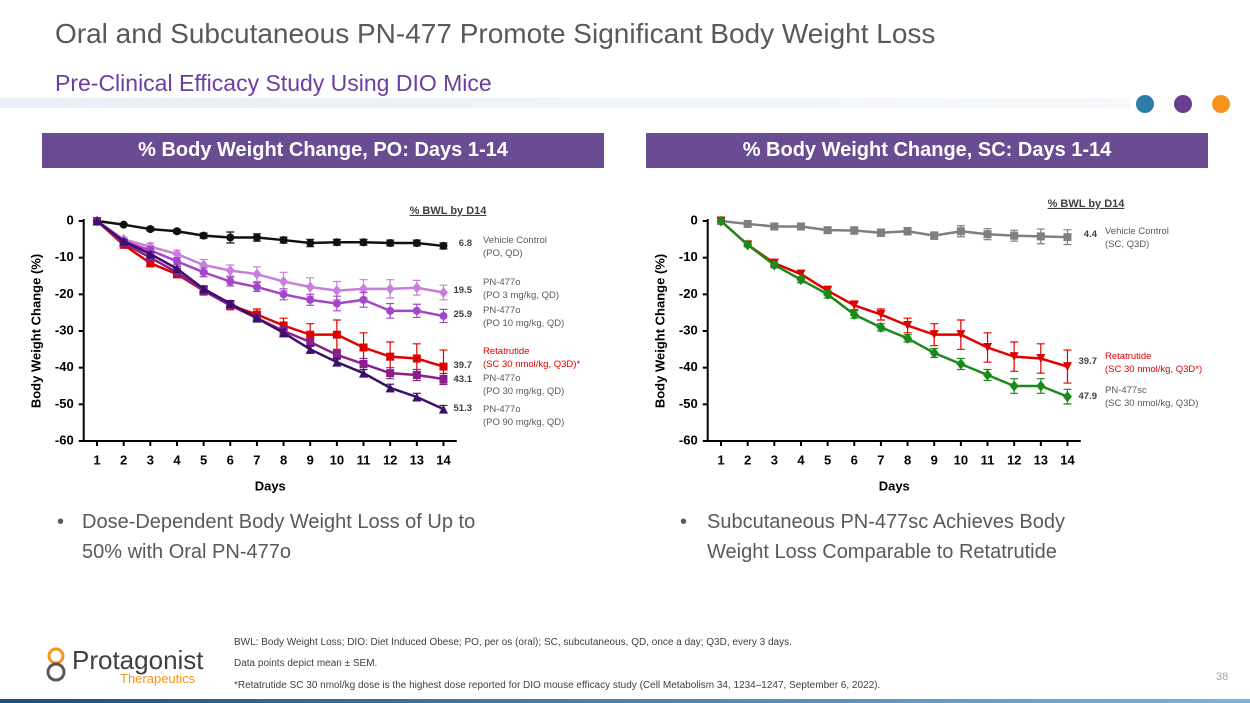 This screenshot has width=1250, height=703. What do you see at coordinates (1154, 363) in the screenshot?
I see `legend-label: Retatrutide (SC 30 nmol/kg, Q3D*)` at bounding box center [1154, 363].